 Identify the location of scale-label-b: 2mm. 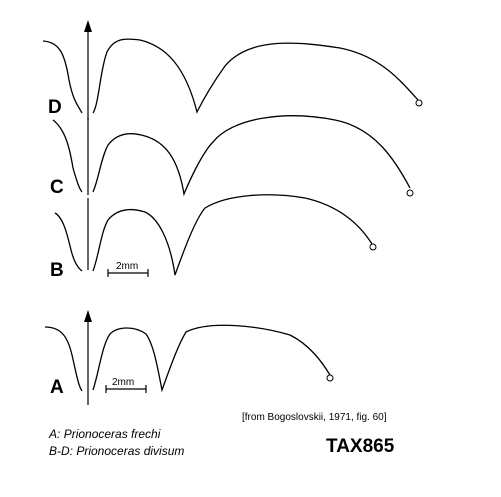
(127, 266).